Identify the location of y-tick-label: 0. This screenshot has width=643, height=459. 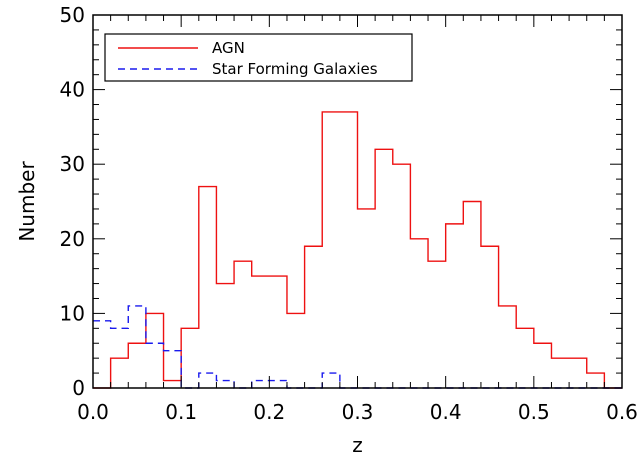
(78, 388).